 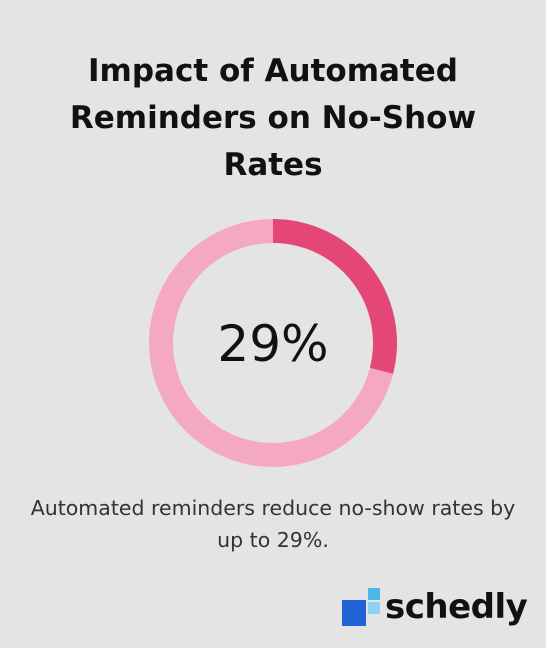 I want to click on center-value-label: 29%, so click(x=272, y=344).